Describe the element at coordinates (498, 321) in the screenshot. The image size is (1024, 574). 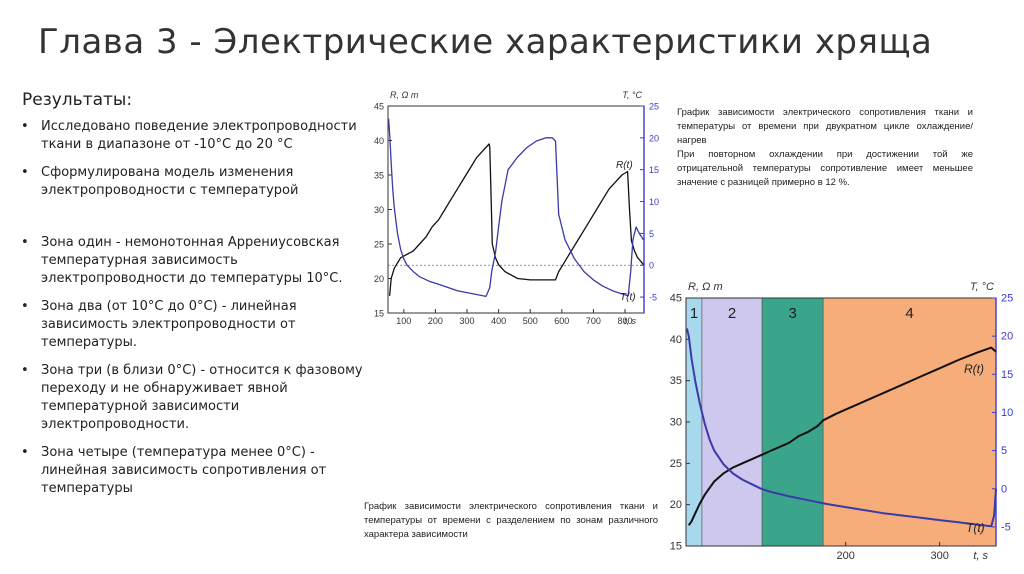
I see `x-tick-label: 400` at that location.